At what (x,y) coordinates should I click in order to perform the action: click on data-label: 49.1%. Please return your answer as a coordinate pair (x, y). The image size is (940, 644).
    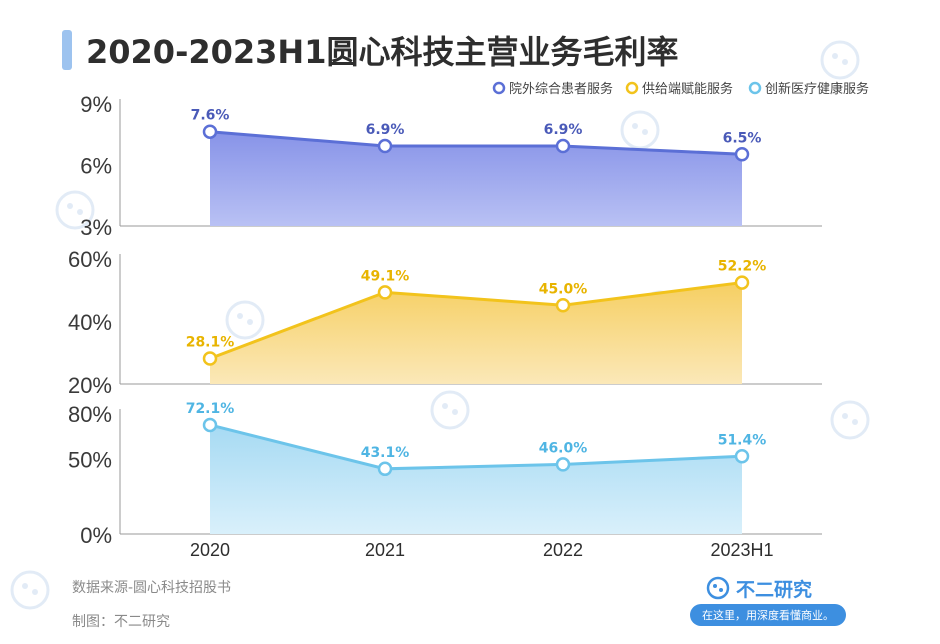
    Looking at the image, I should click on (385, 276).